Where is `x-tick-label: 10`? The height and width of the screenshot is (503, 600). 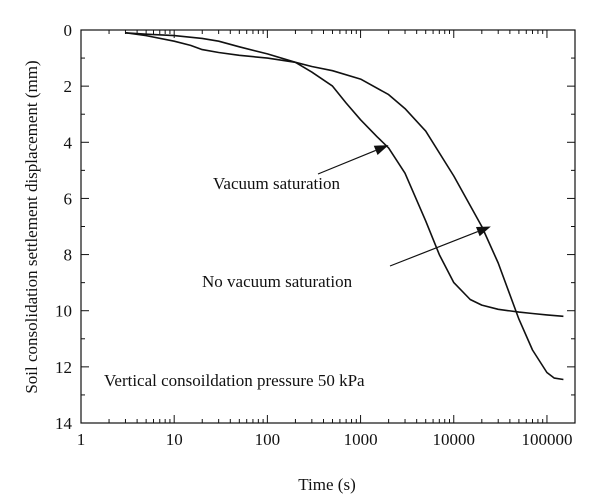 x-tick-label: 10 is located at coordinates (174, 439).